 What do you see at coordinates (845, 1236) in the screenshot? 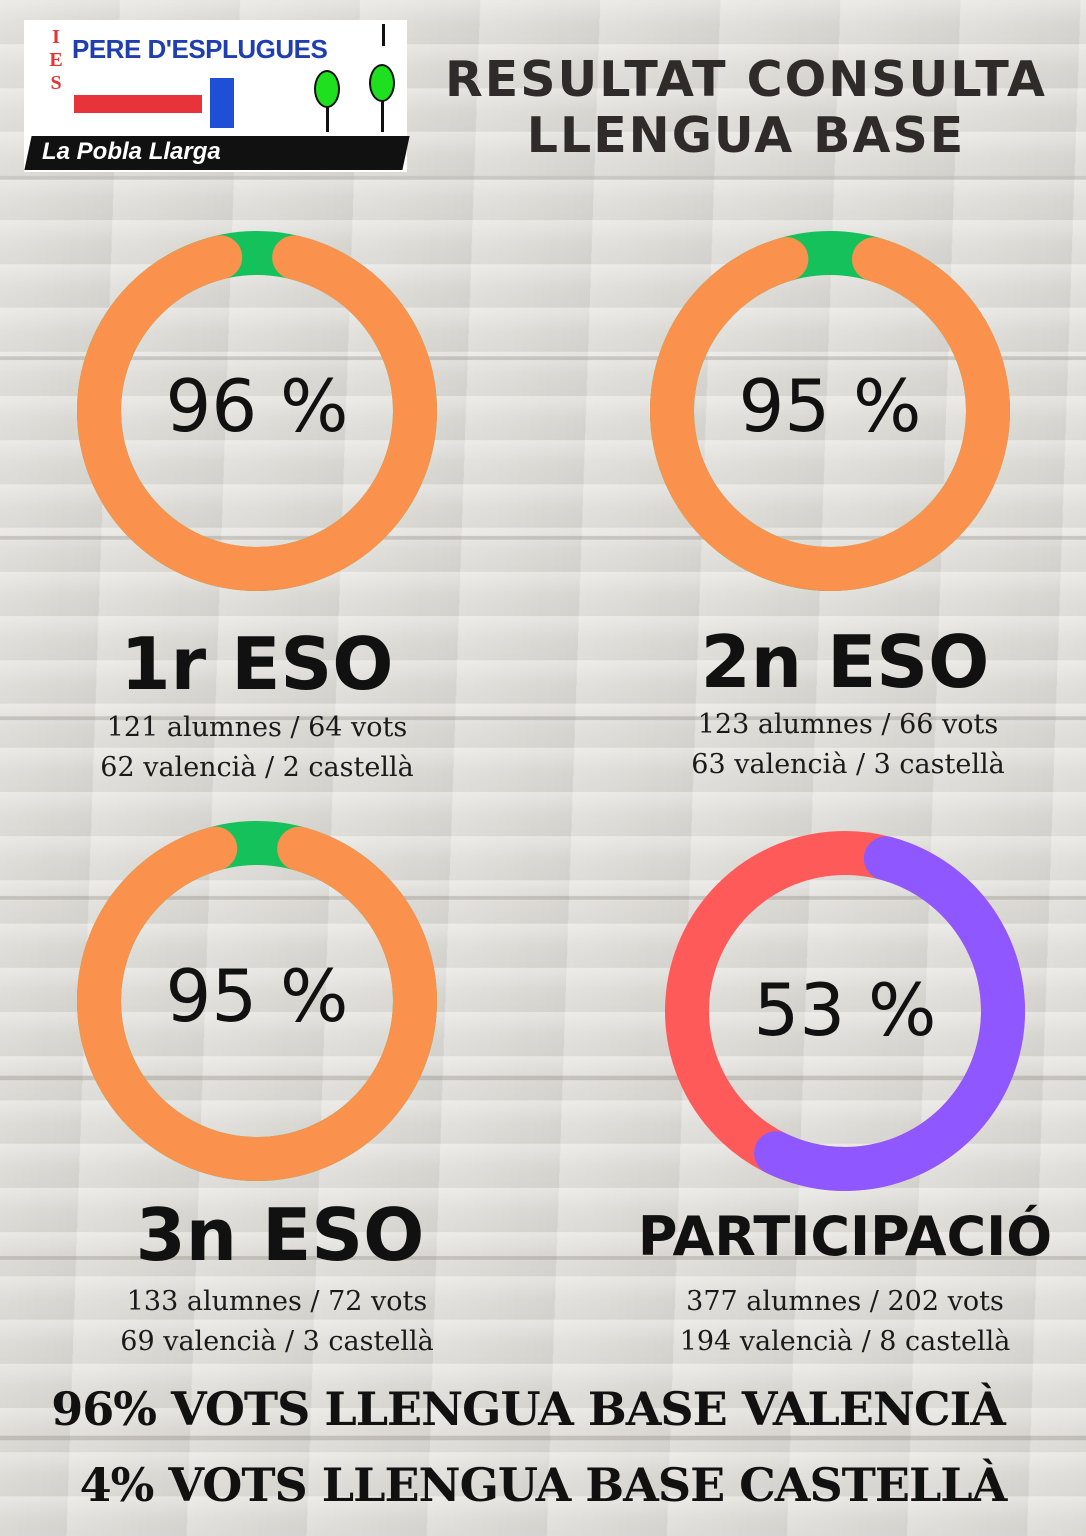
I see `chart-4-title: PARTICIPACIÓ` at bounding box center [845, 1236].